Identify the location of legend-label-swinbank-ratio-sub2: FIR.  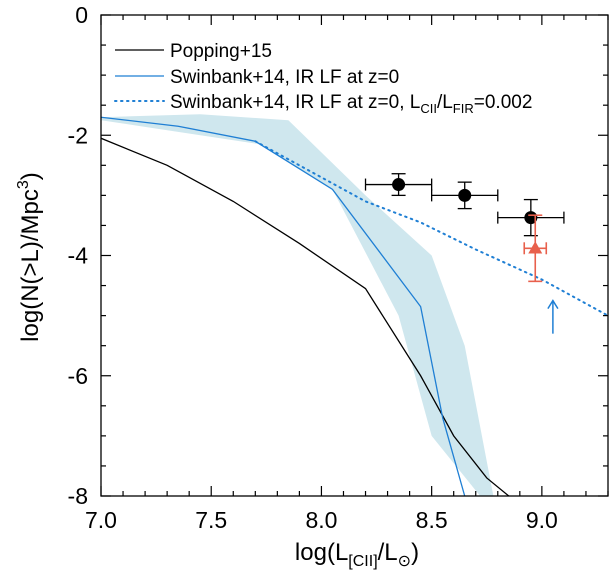
(463, 108).